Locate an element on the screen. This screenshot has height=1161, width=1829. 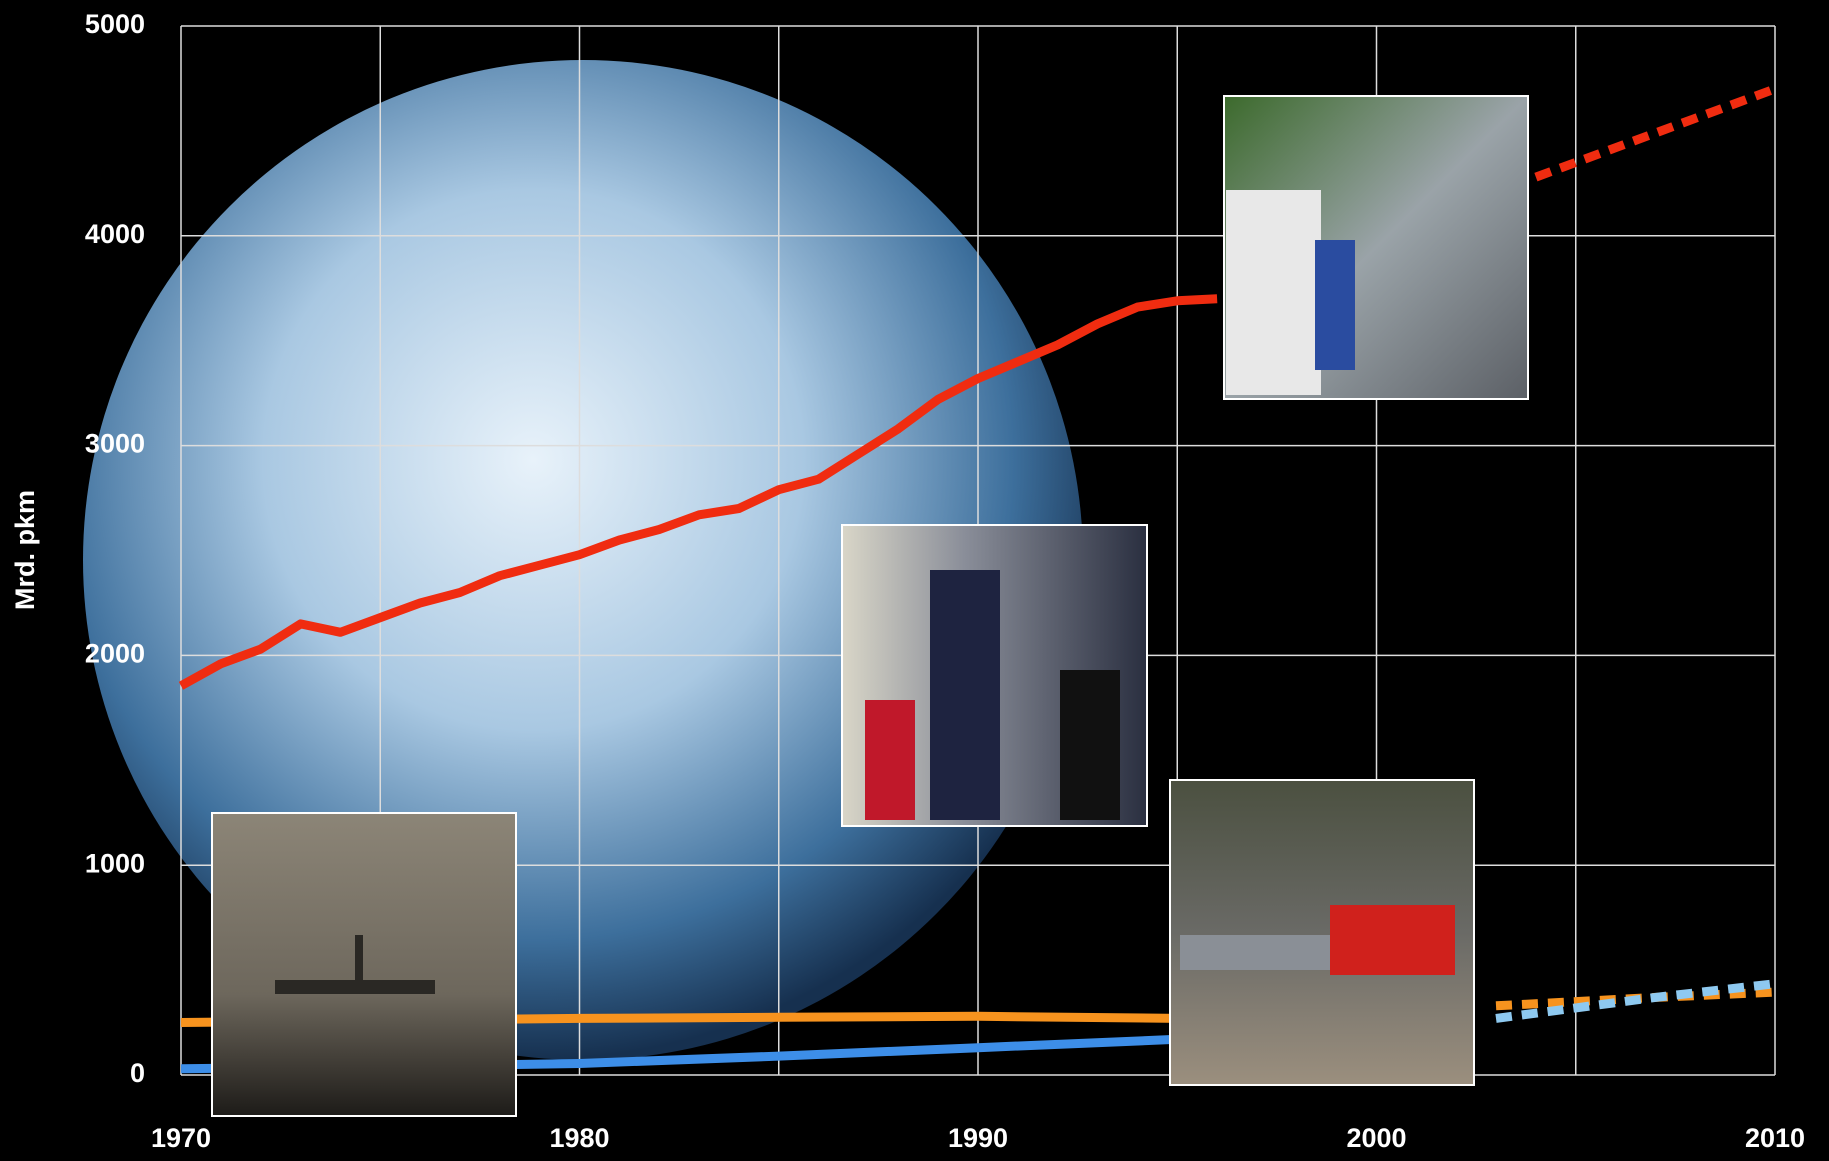
x-tick-label: 2010 is located at coordinates (1775, 1138).